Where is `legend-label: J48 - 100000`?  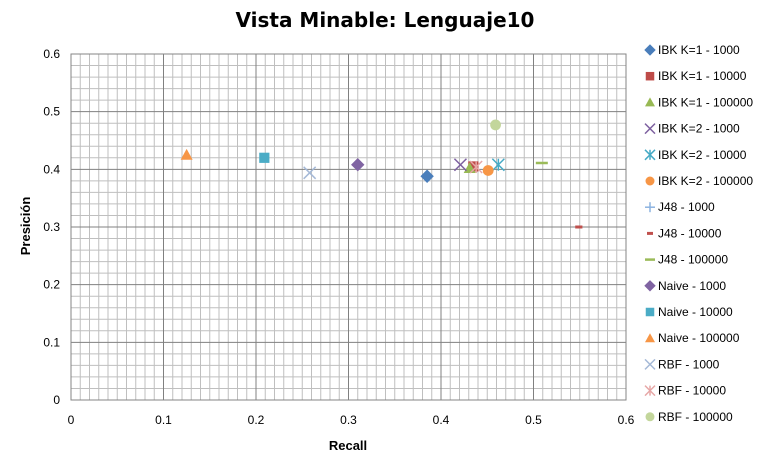 legend-label: J48 - 100000 is located at coordinates (693, 260).